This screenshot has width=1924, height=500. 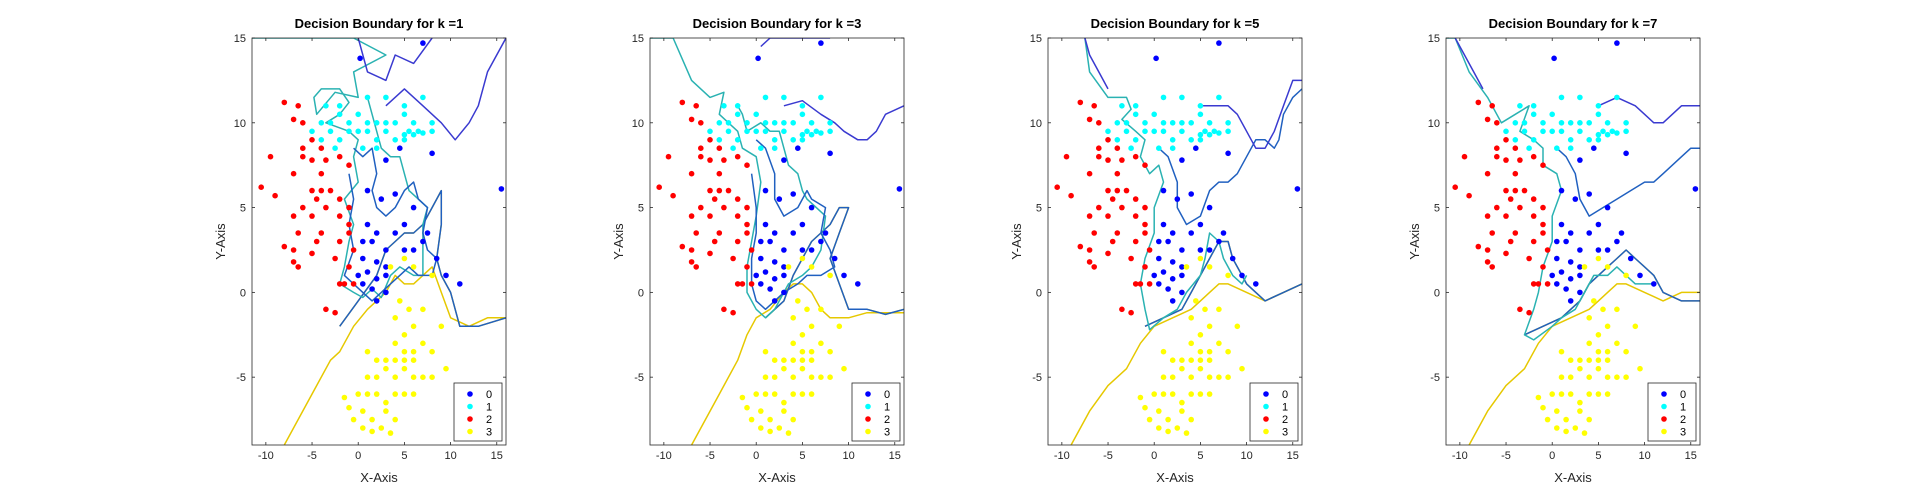 What do you see at coordinates (489, 395) in the screenshot?
I see `legend-label-0: 0` at bounding box center [489, 395].